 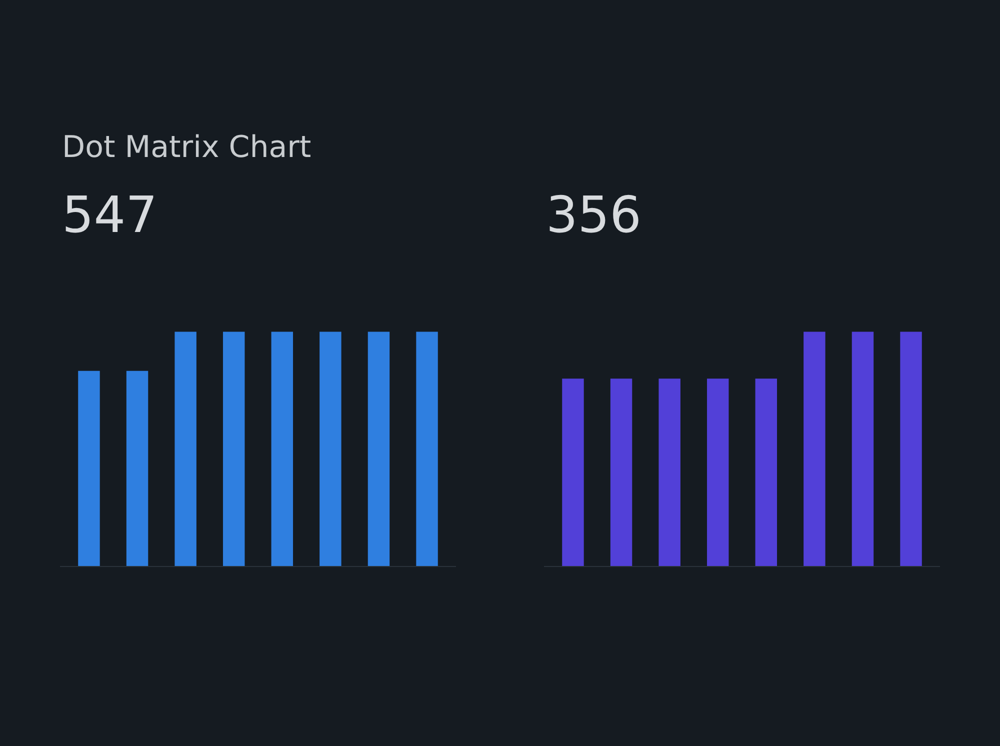 I want to click on chart-subtitle: 547, so click(x=110, y=215).